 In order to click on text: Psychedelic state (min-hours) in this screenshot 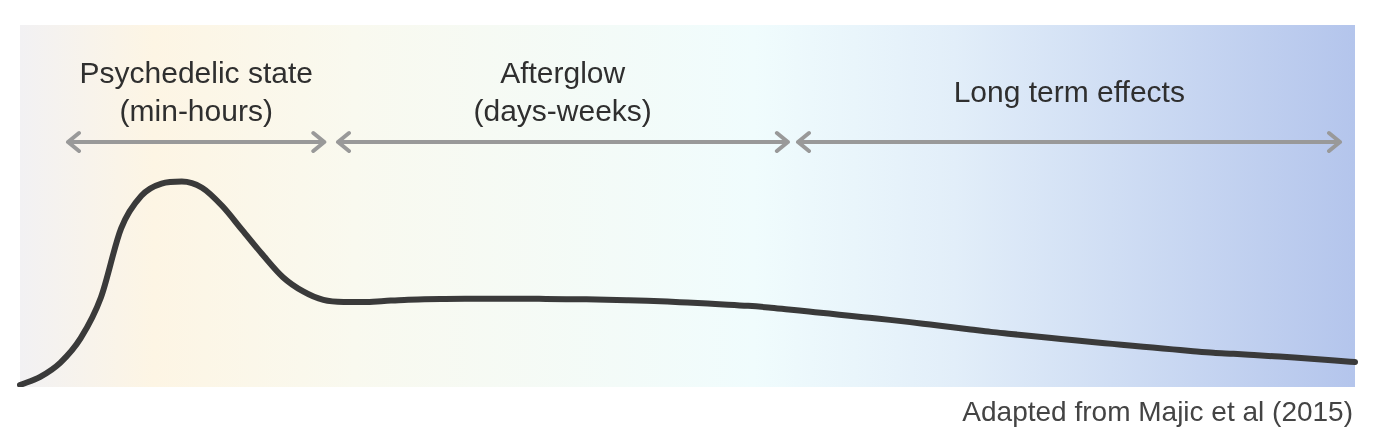, I will do `click(196, 92)`.